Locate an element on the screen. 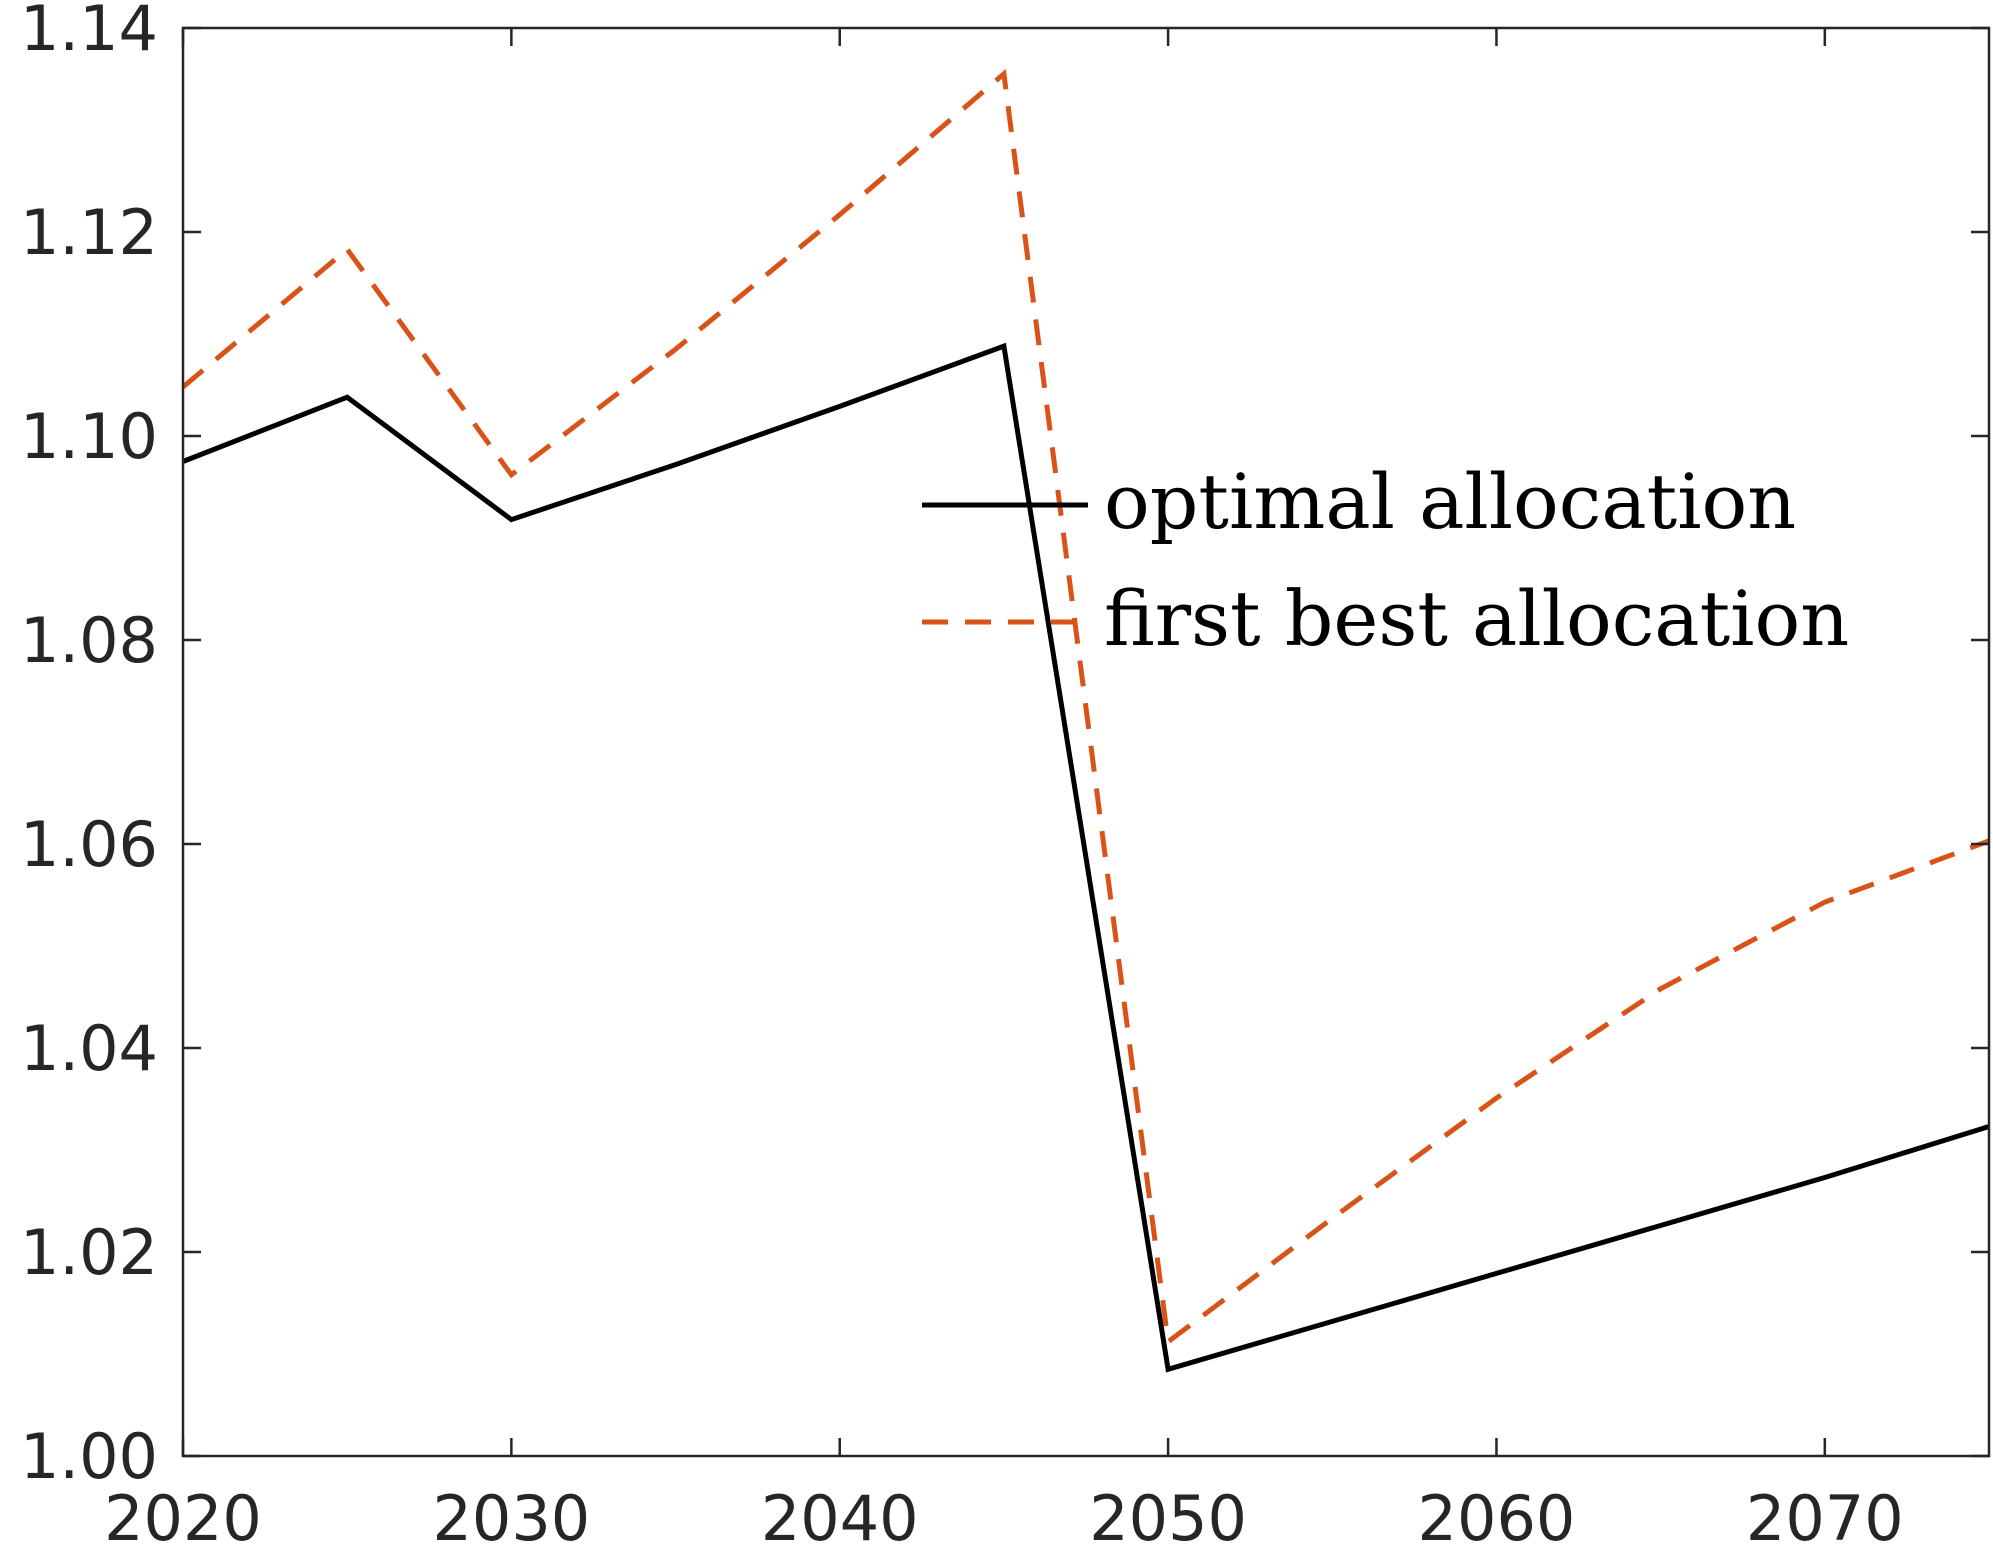 This screenshot has height=1553, width=1993. y-tick-label: 1.00 is located at coordinates (89, 1456).